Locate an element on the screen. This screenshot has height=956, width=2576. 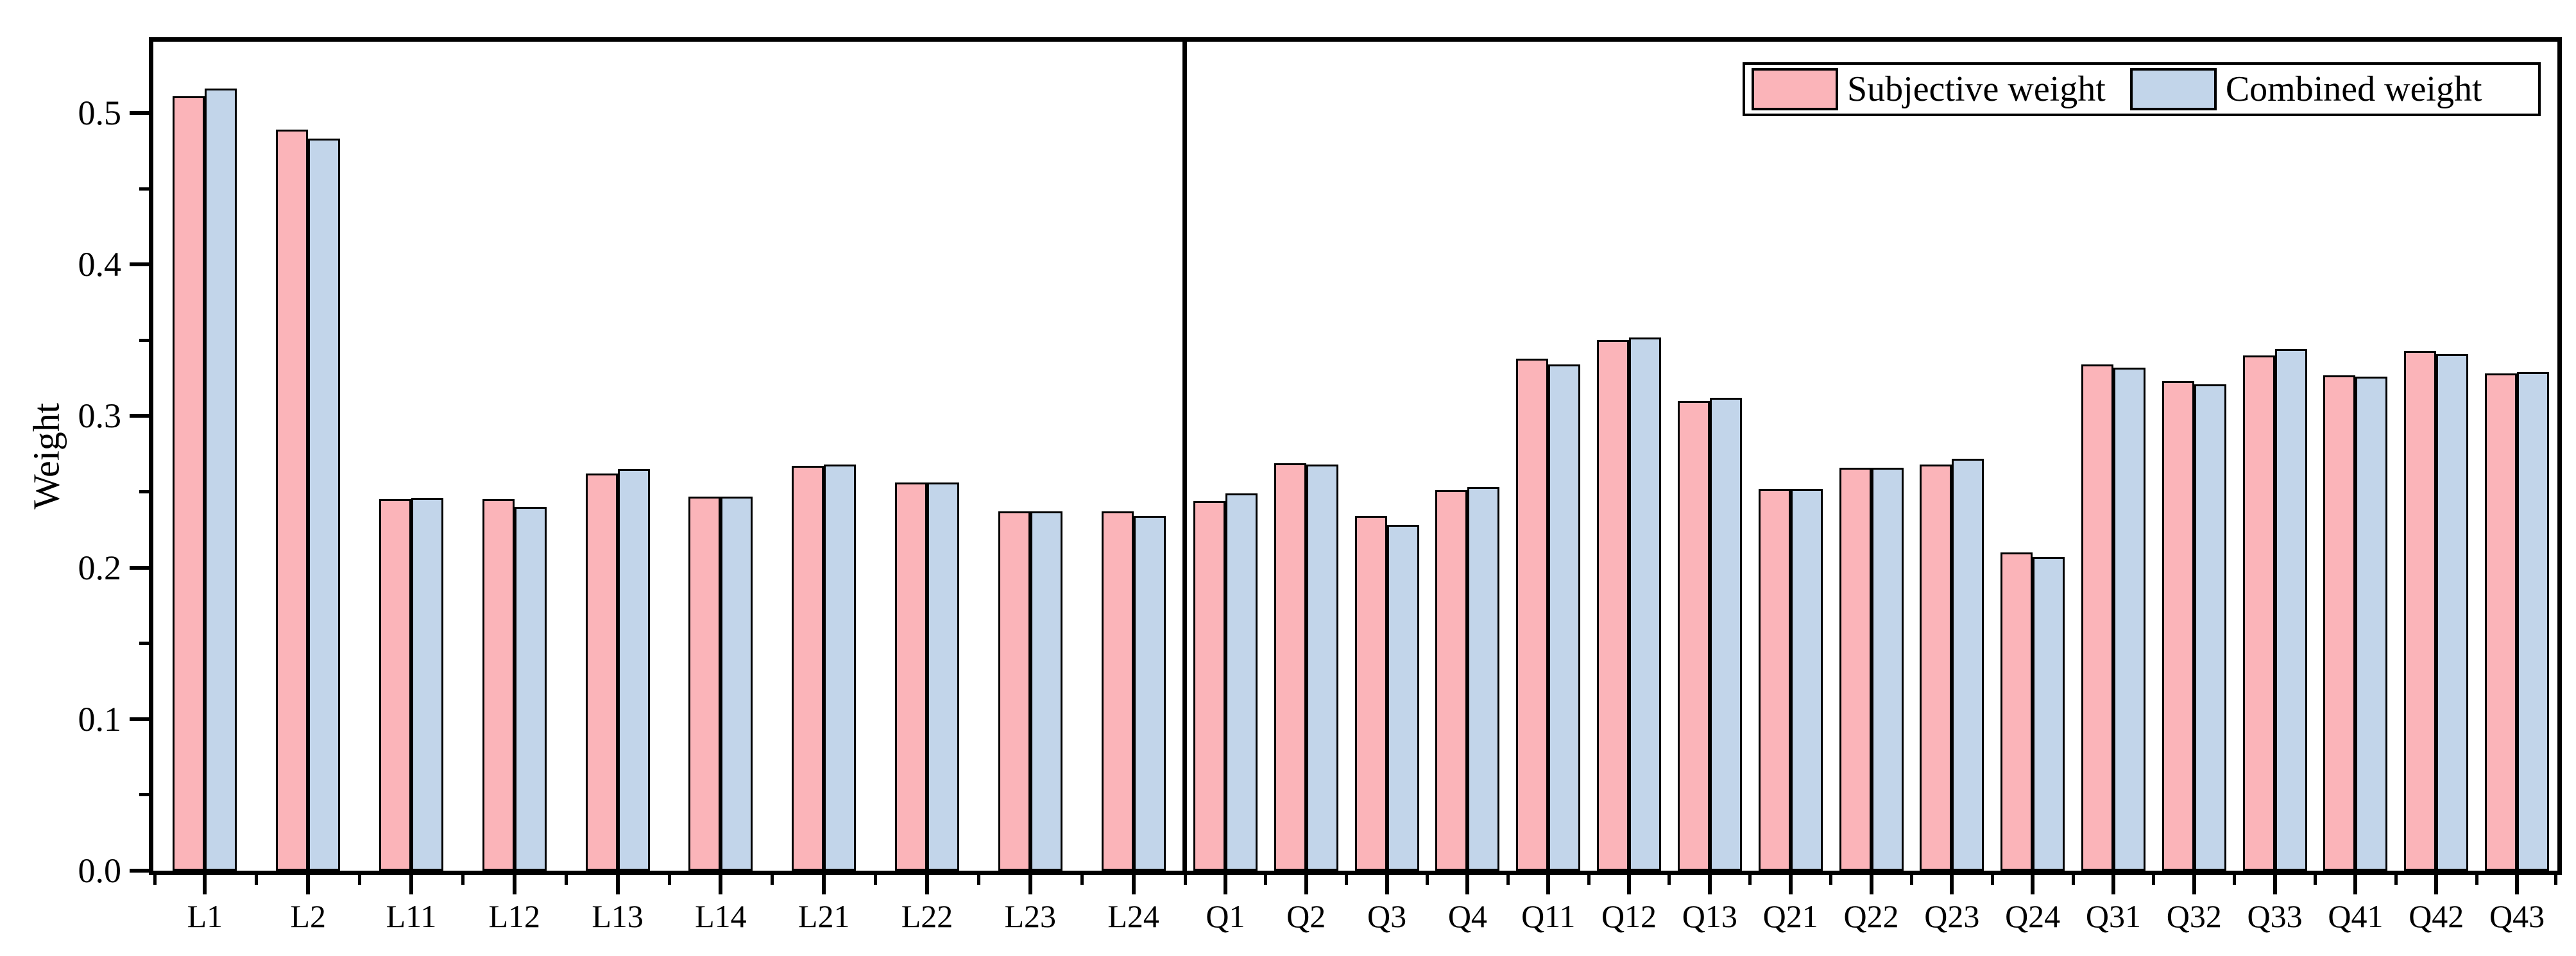
bar-subjective-weight-l22 is located at coordinates (911, 677).